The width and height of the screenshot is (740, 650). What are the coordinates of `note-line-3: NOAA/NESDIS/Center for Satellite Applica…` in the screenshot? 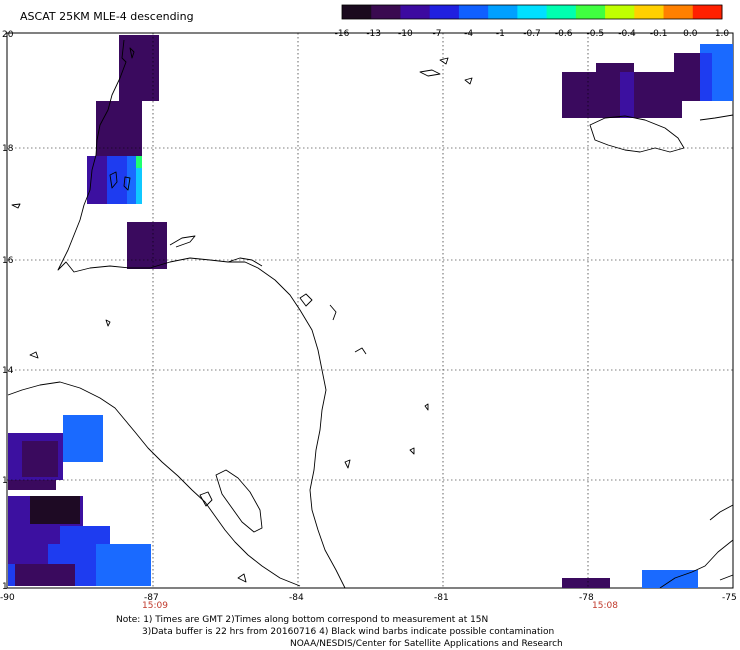 It's located at (426, 644).